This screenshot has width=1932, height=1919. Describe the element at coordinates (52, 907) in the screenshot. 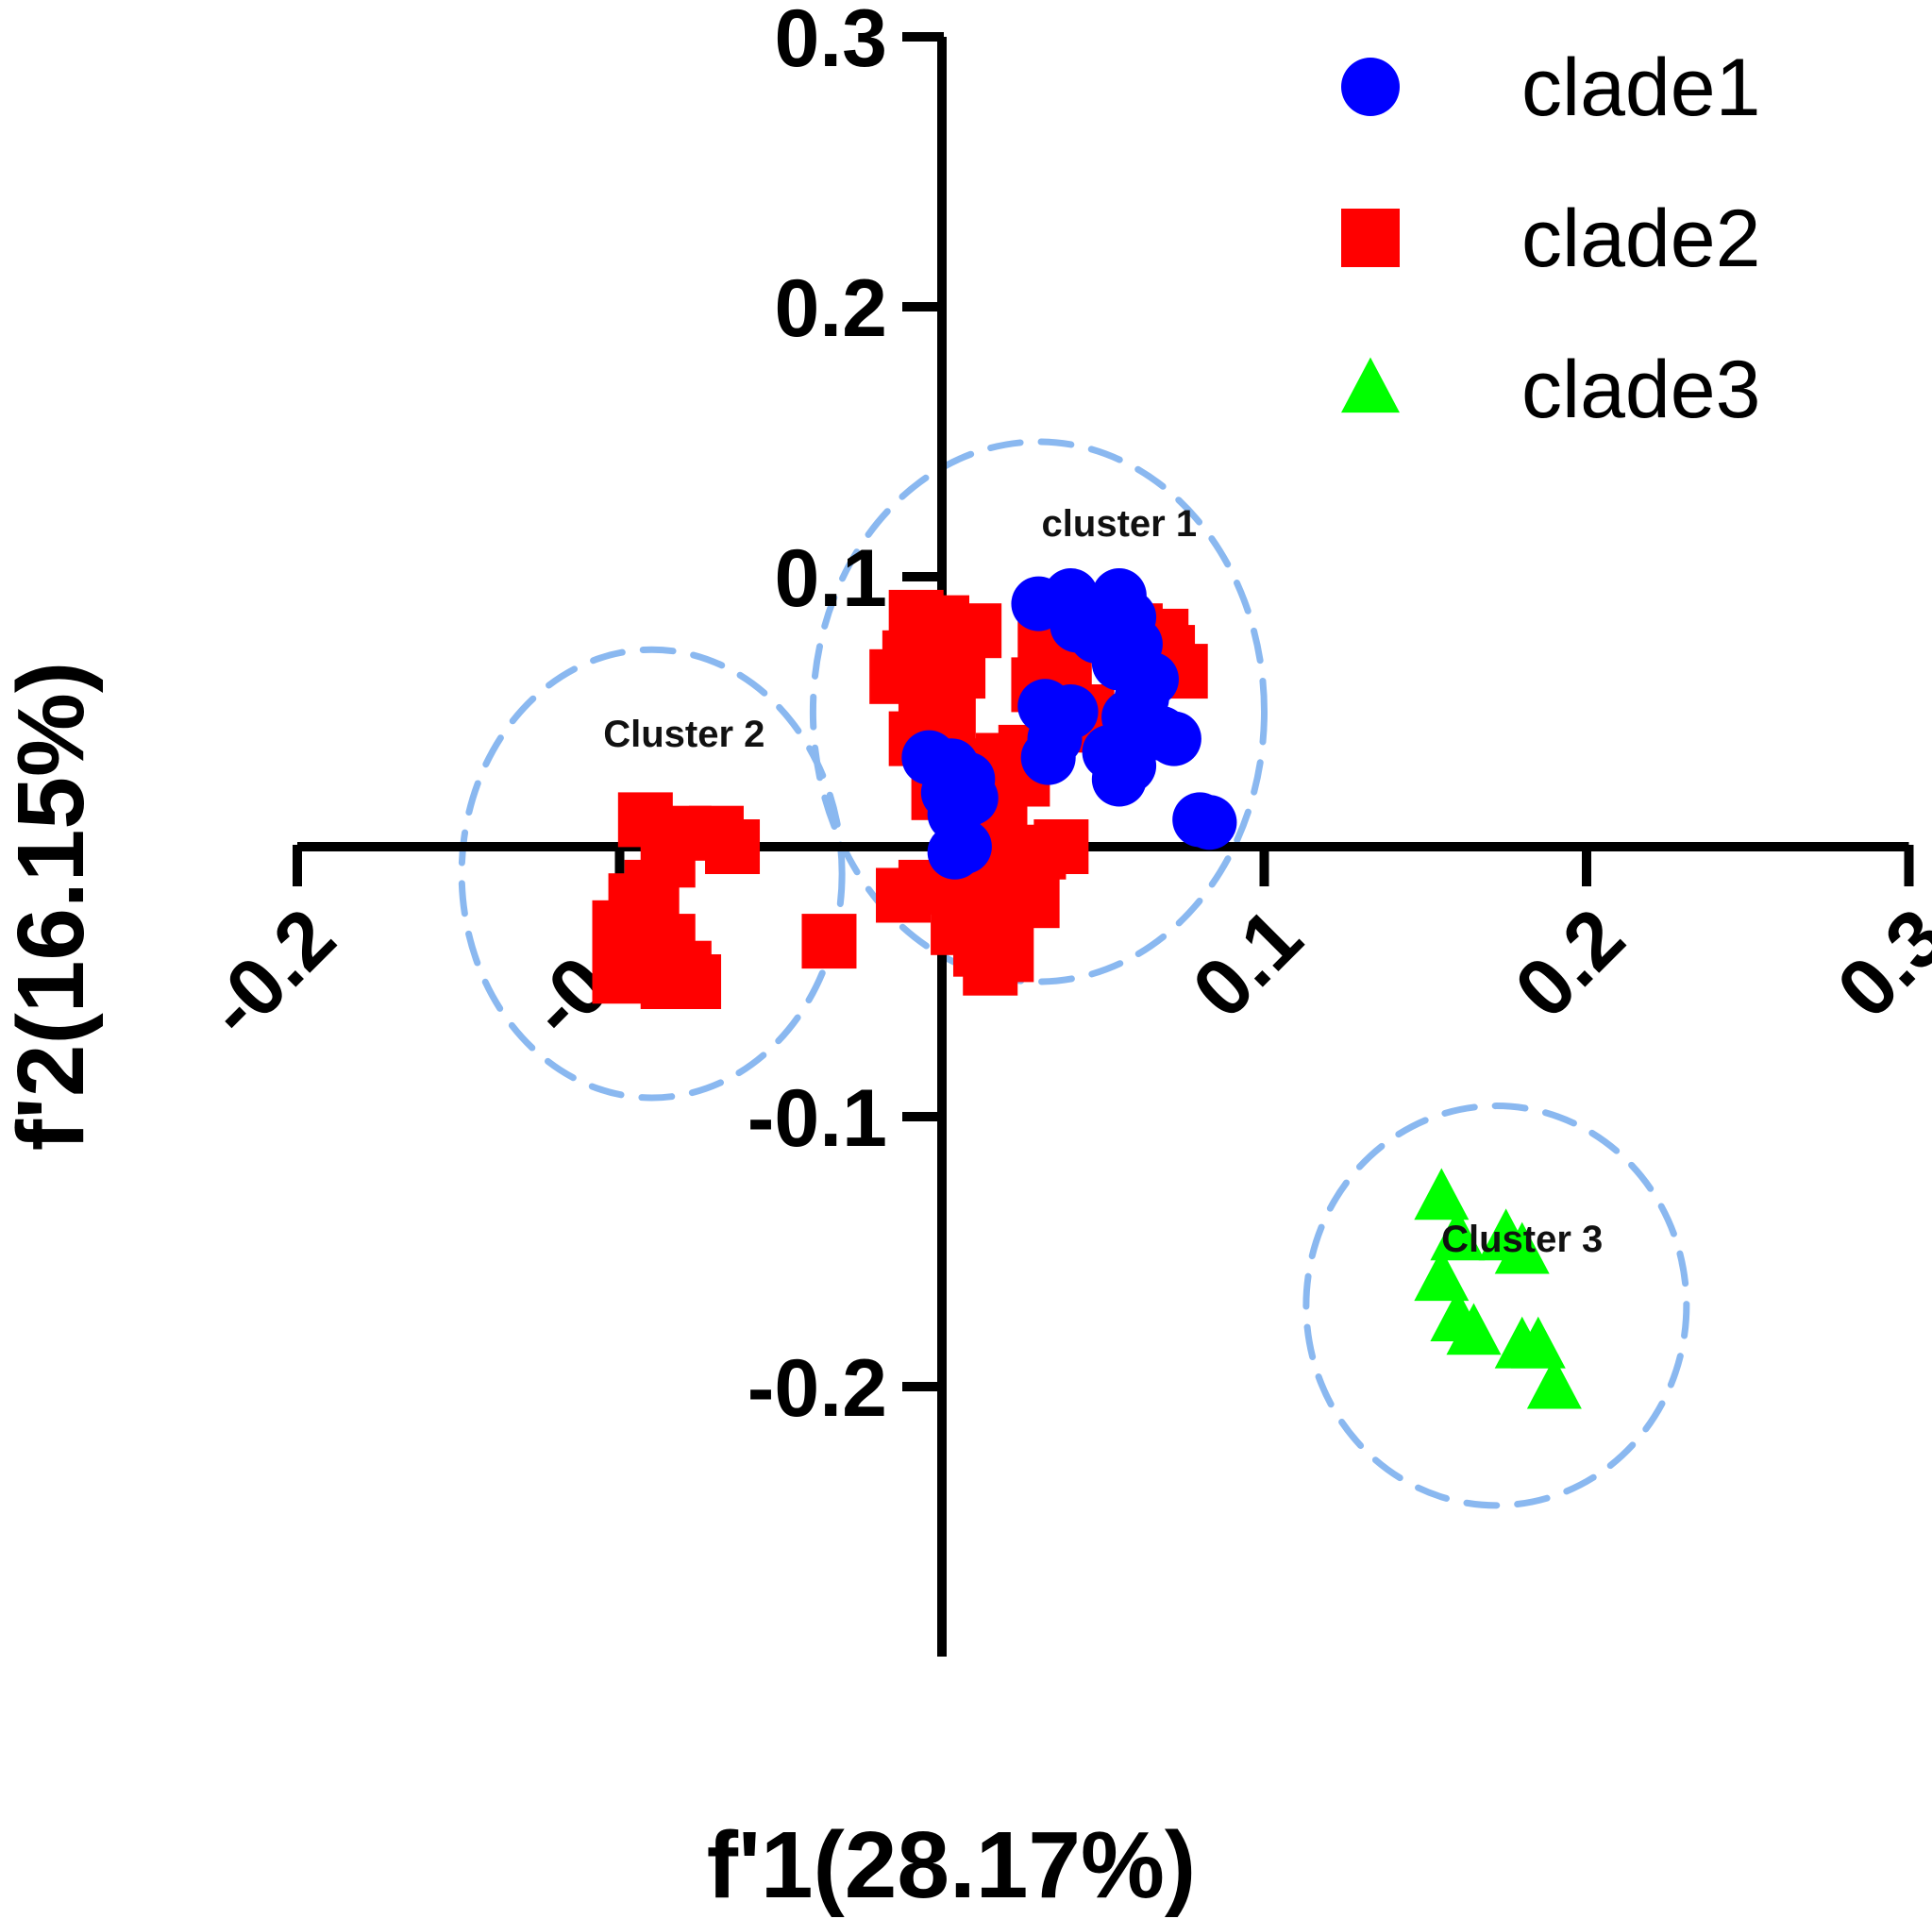

I see `y-axis-title: f'2(16.15%)` at that location.